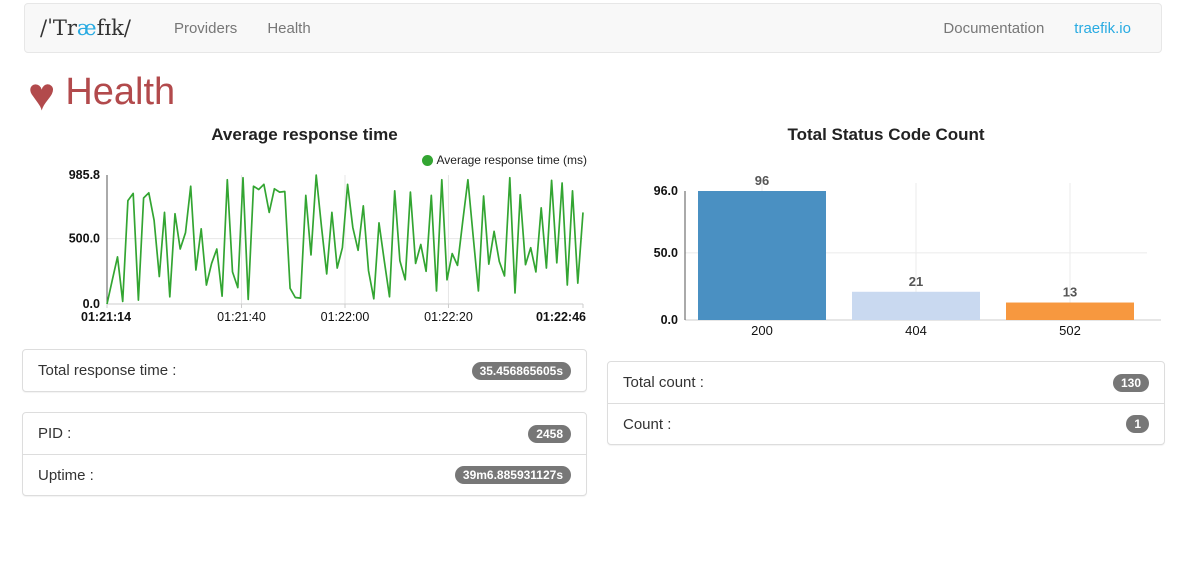  I want to click on legend-dot-icon, so click(428, 160).